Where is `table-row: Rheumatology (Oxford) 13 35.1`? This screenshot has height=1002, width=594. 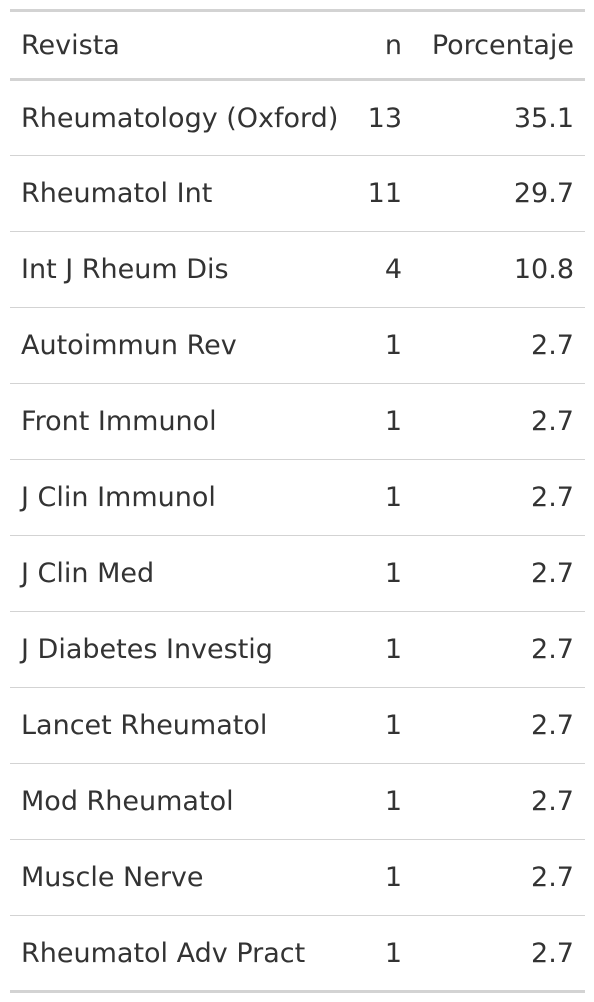
table-row: Rheumatology (Oxford) 13 35.1 is located at coordinates (297, 117).